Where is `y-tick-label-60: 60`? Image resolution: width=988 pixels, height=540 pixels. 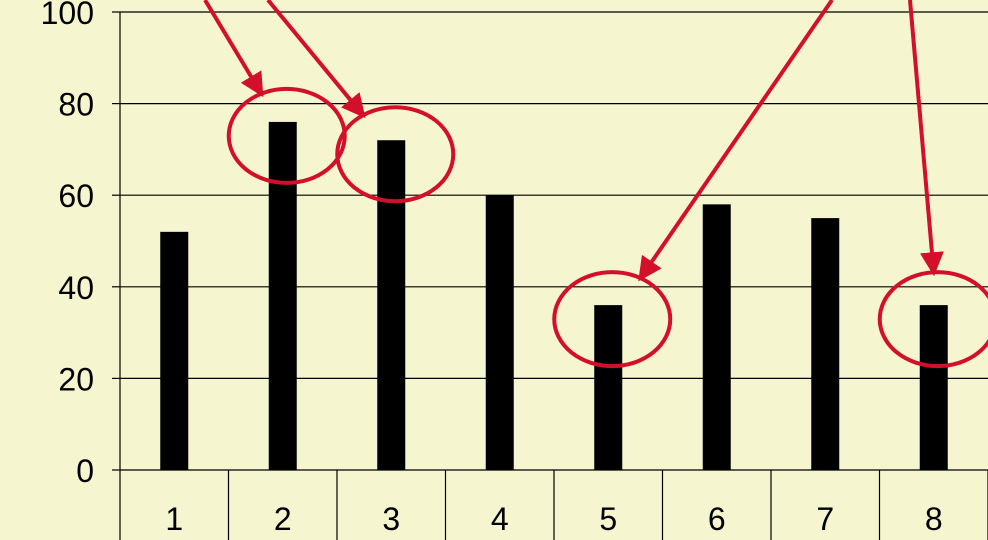
y-tick-label-60: 60 is located at coordinates (76, 196).